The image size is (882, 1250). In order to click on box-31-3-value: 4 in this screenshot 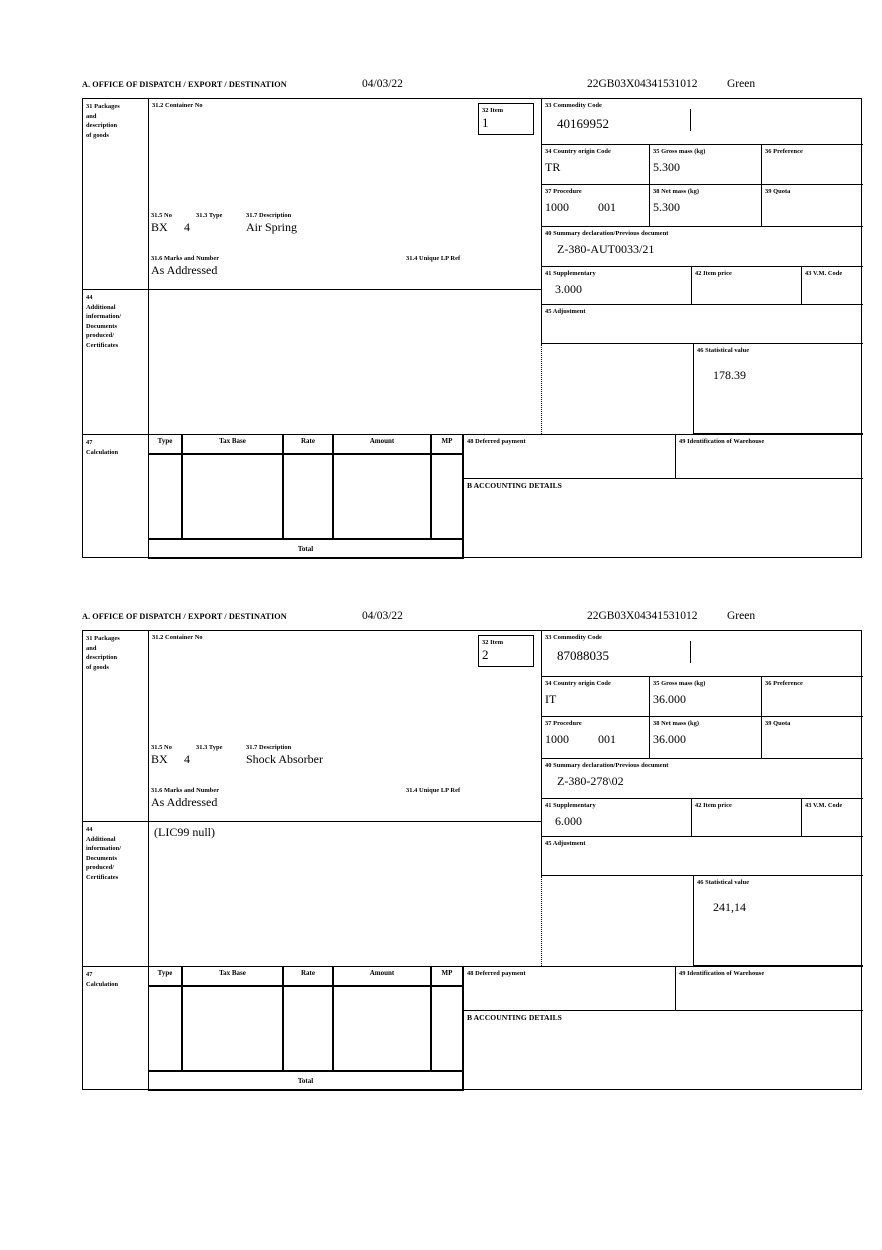, I will do `click(187, 227)`.